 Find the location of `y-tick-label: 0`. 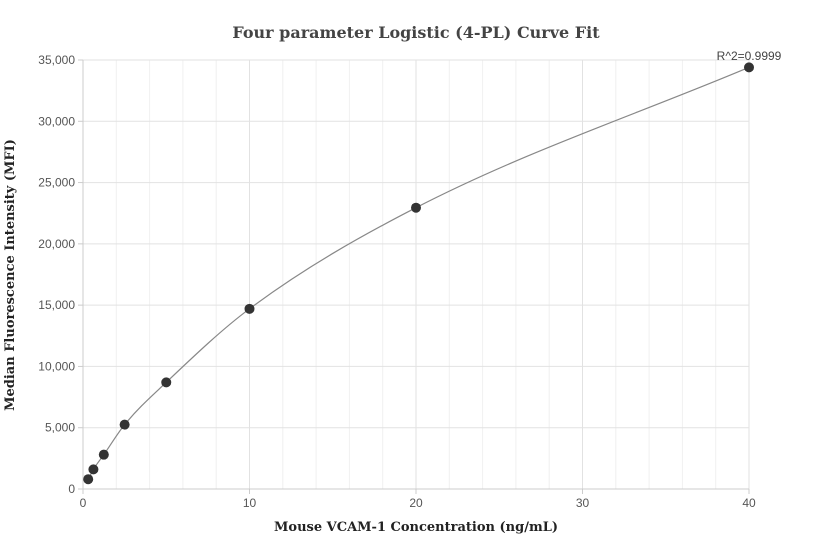

y-tick-label: 0 is located at coordinates (71, 489).